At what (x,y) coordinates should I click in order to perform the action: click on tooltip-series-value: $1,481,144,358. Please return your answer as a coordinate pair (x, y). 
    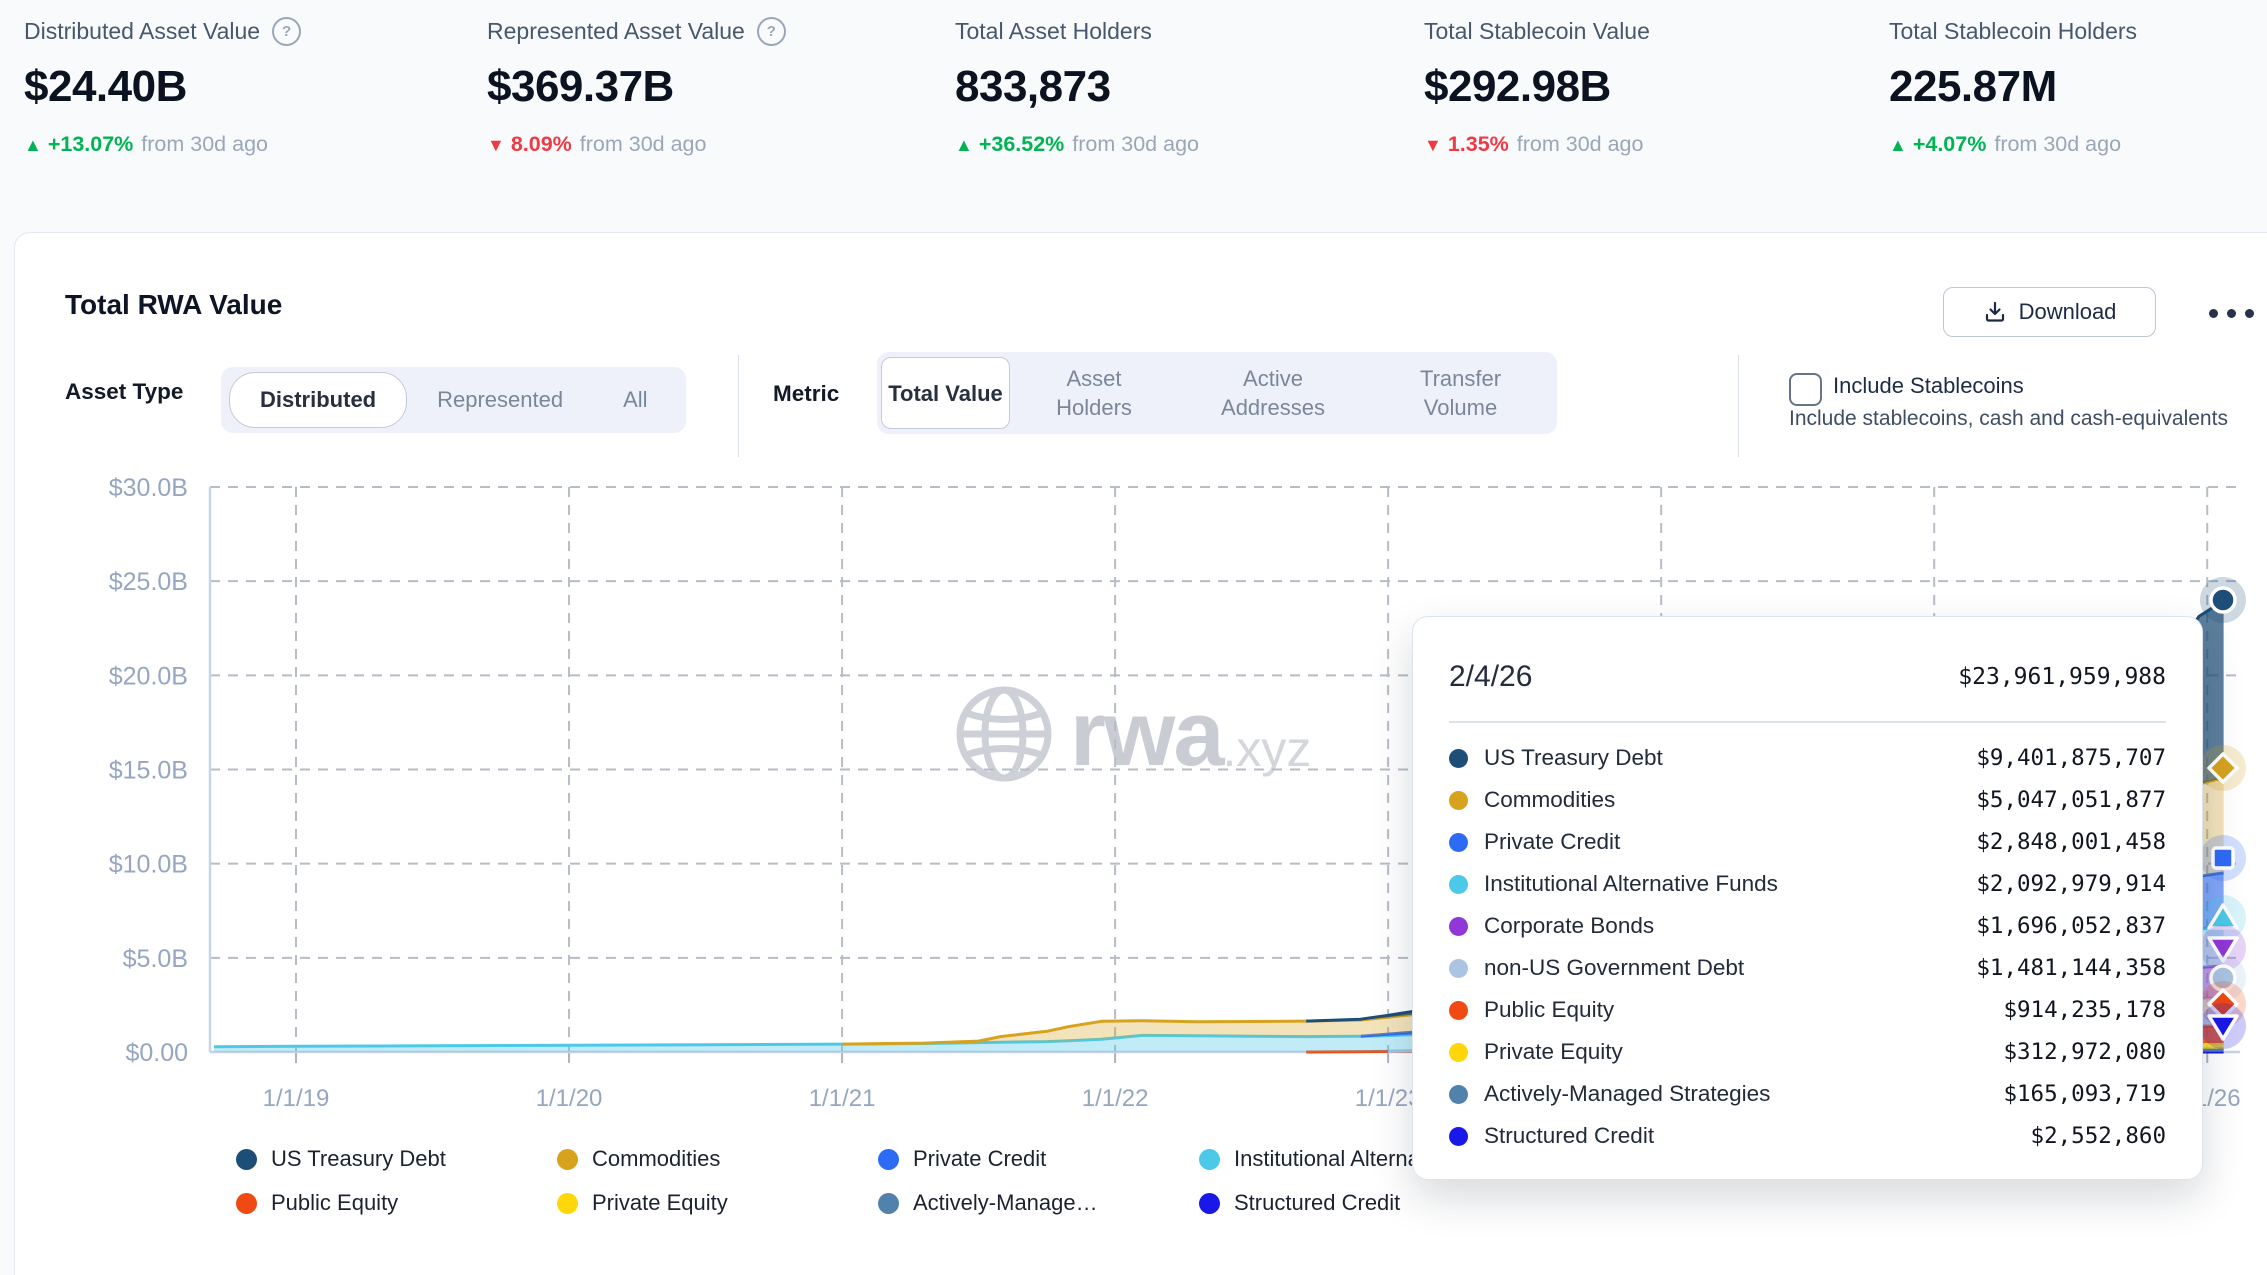
    Looking at the image, I should click on (2071, 968).